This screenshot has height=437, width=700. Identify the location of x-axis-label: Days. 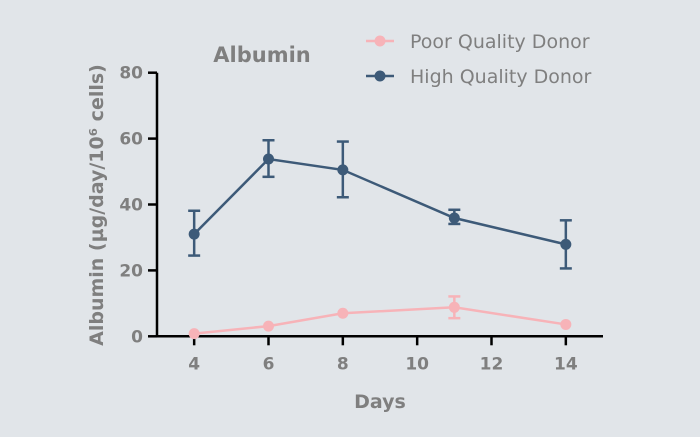
(380, 402).